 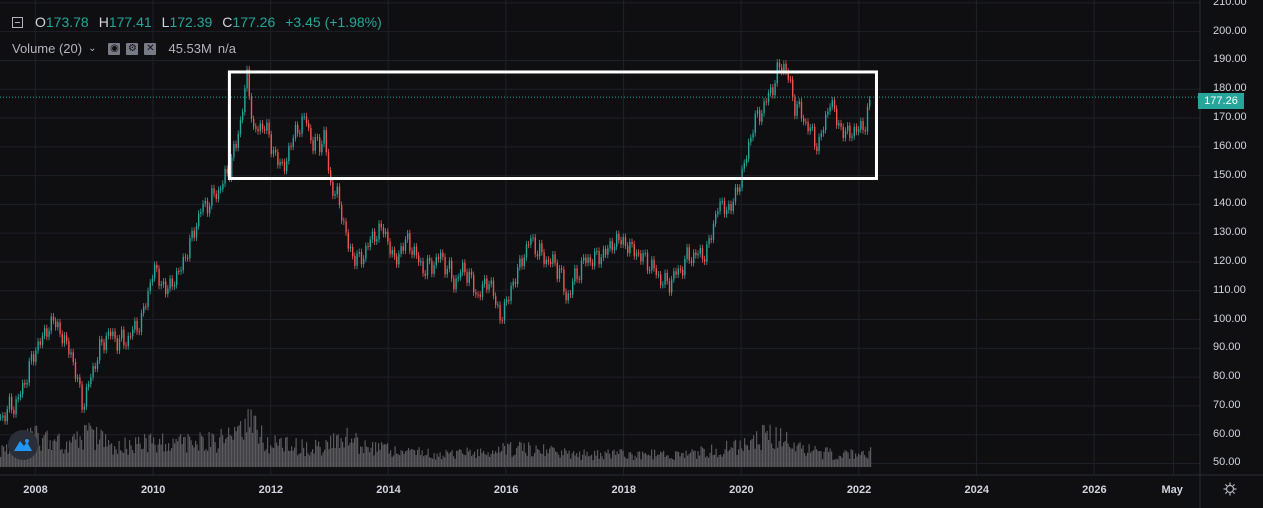 I want to click on logo-icon, so click(x=23, y=445).